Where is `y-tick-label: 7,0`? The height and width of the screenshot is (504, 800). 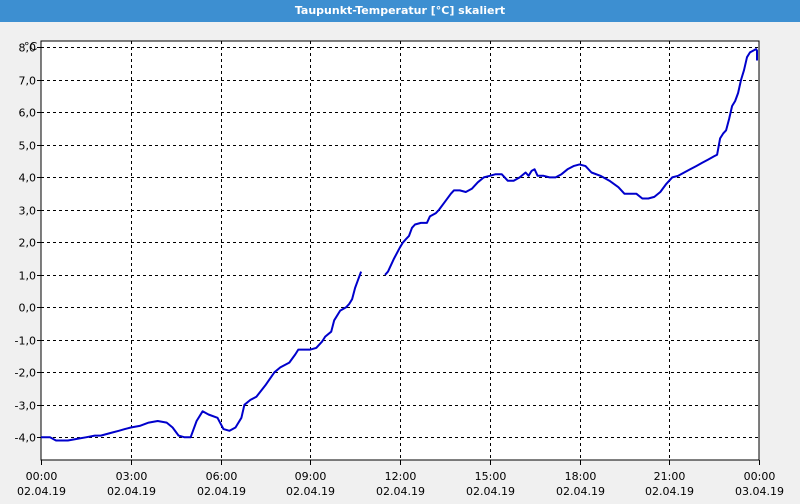 y-tick-label: 7,0 is located at coordinates (28, 81).